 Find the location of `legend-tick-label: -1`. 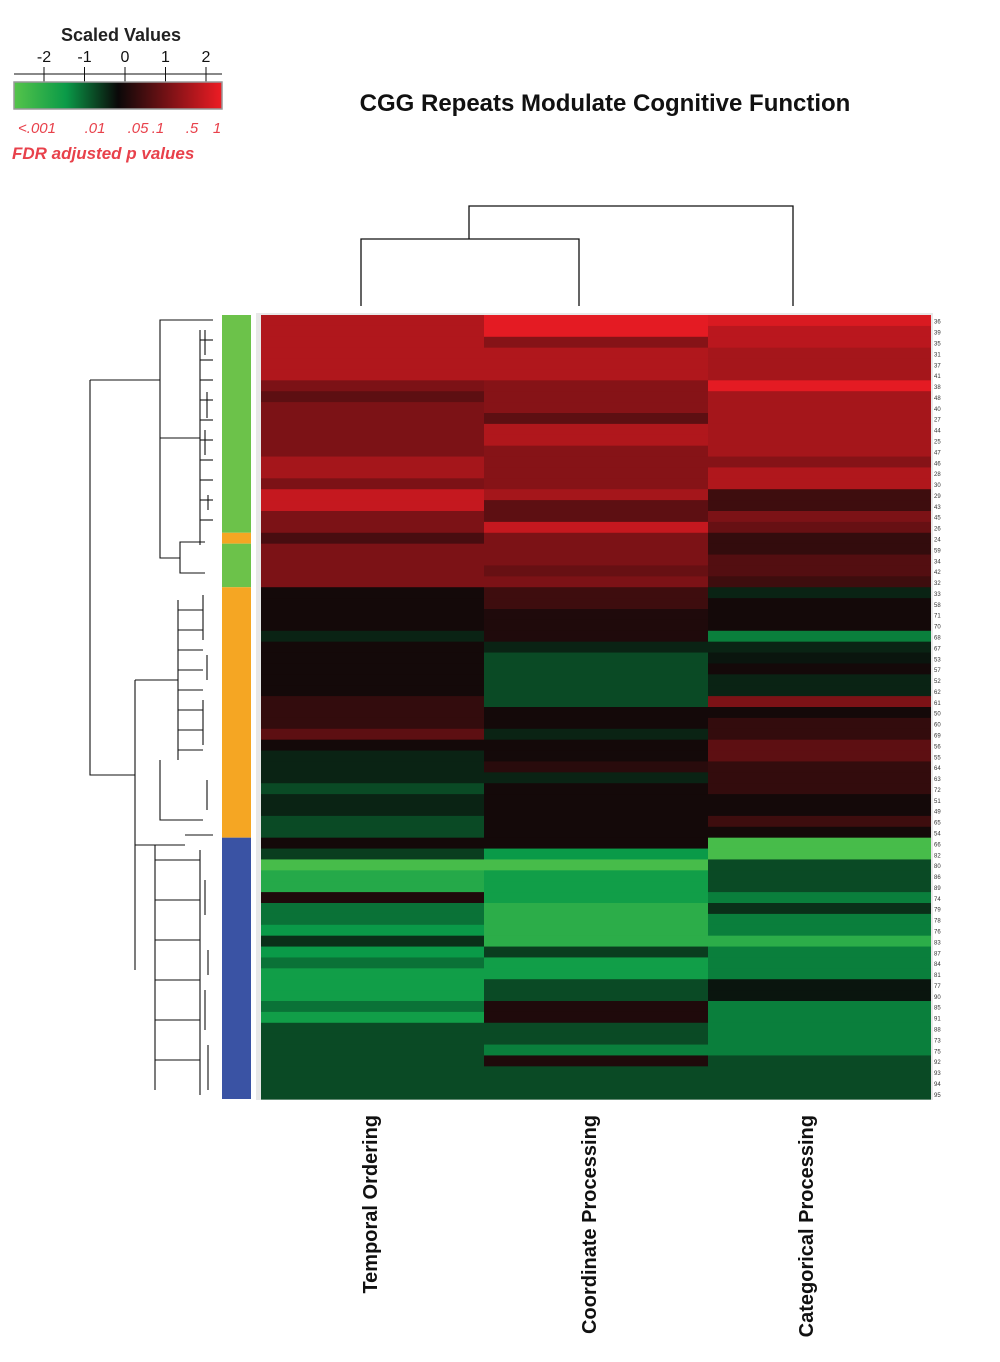

legend-tick-label: -1 is located at coordinates (84, 57).